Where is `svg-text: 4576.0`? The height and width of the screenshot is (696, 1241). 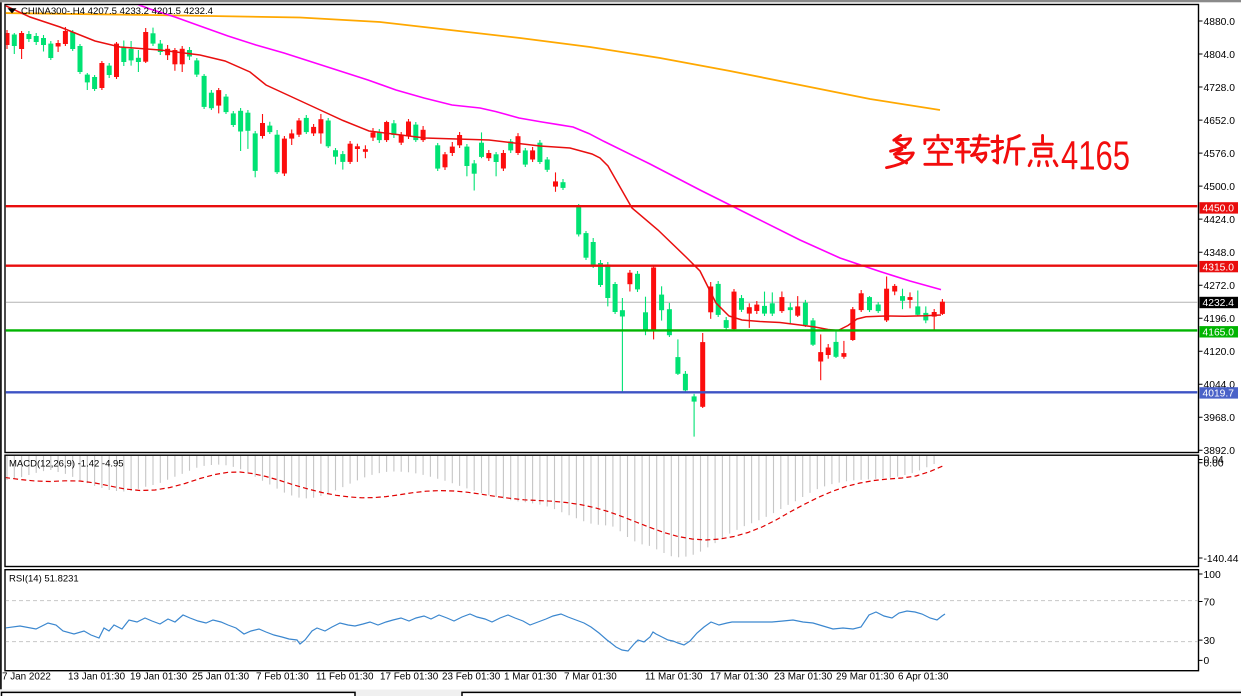
svg-text: 4576.0 is located at coordinates (1220, 154).